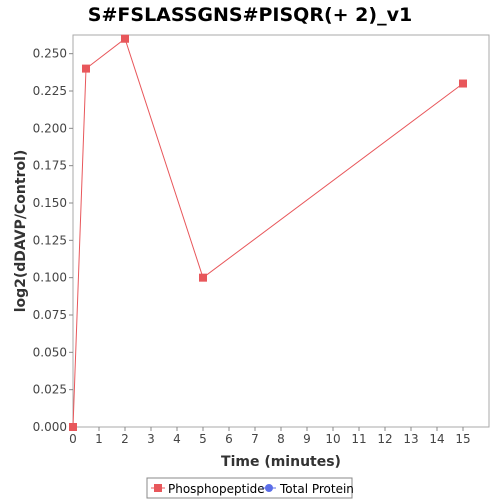  What do you see at coordinates (99, 439) in the screenshot?
I see `x-tick-label: 1` at bounding box center [99, 439].